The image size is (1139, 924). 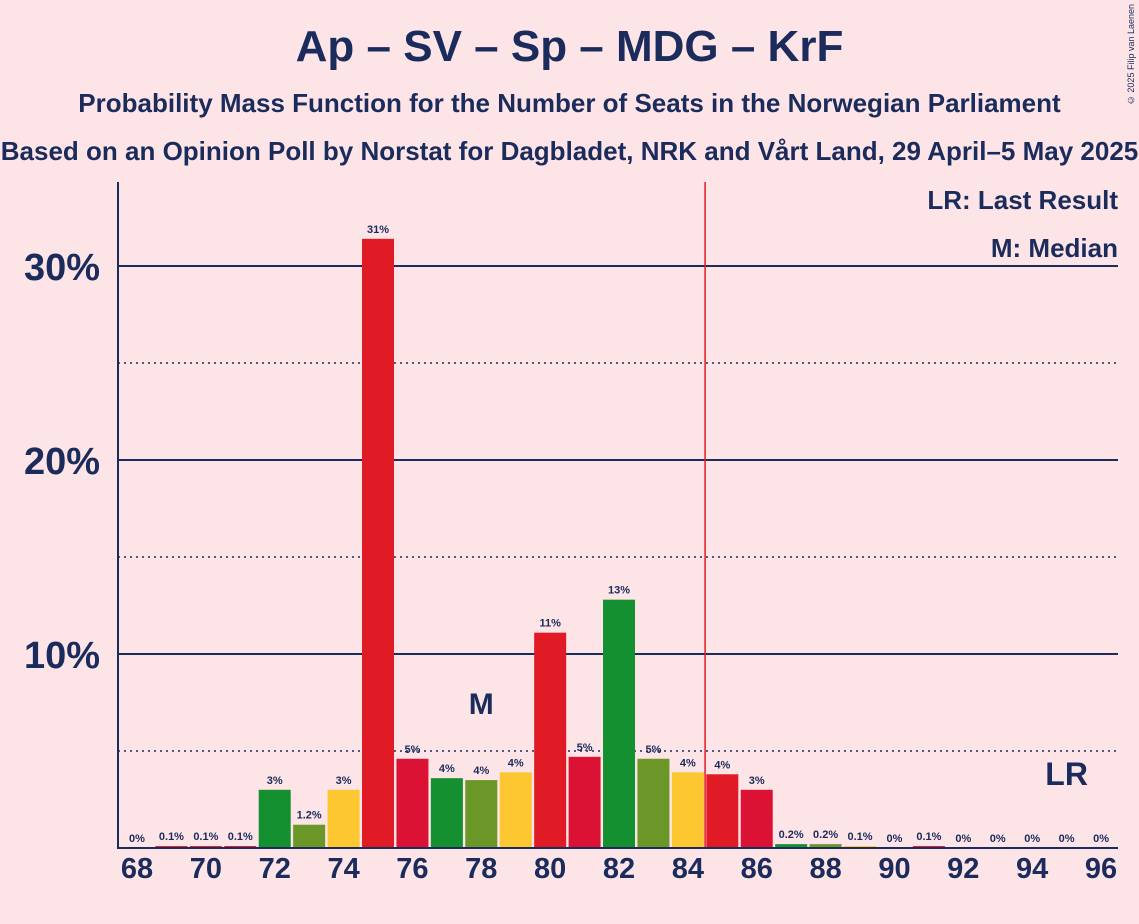 I want to click on bar-value-label: 31%, so click(x=378, y=230).